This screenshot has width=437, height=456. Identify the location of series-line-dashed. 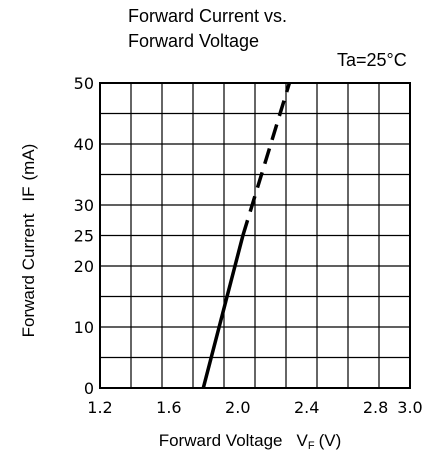
(266, 159).